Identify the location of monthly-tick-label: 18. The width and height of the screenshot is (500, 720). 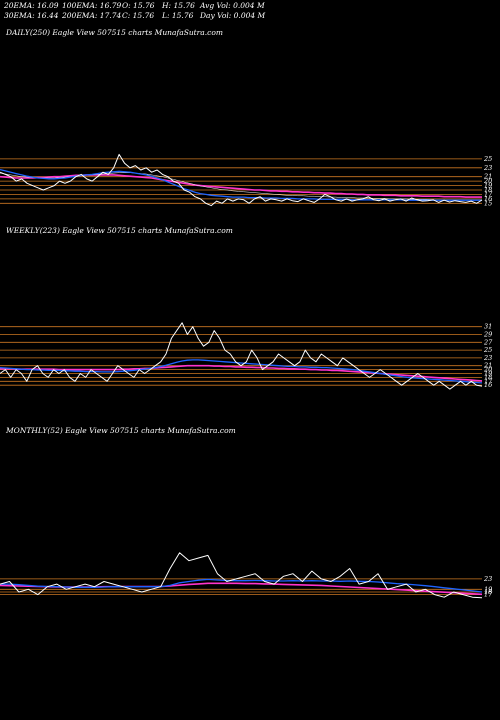
(488, 592).